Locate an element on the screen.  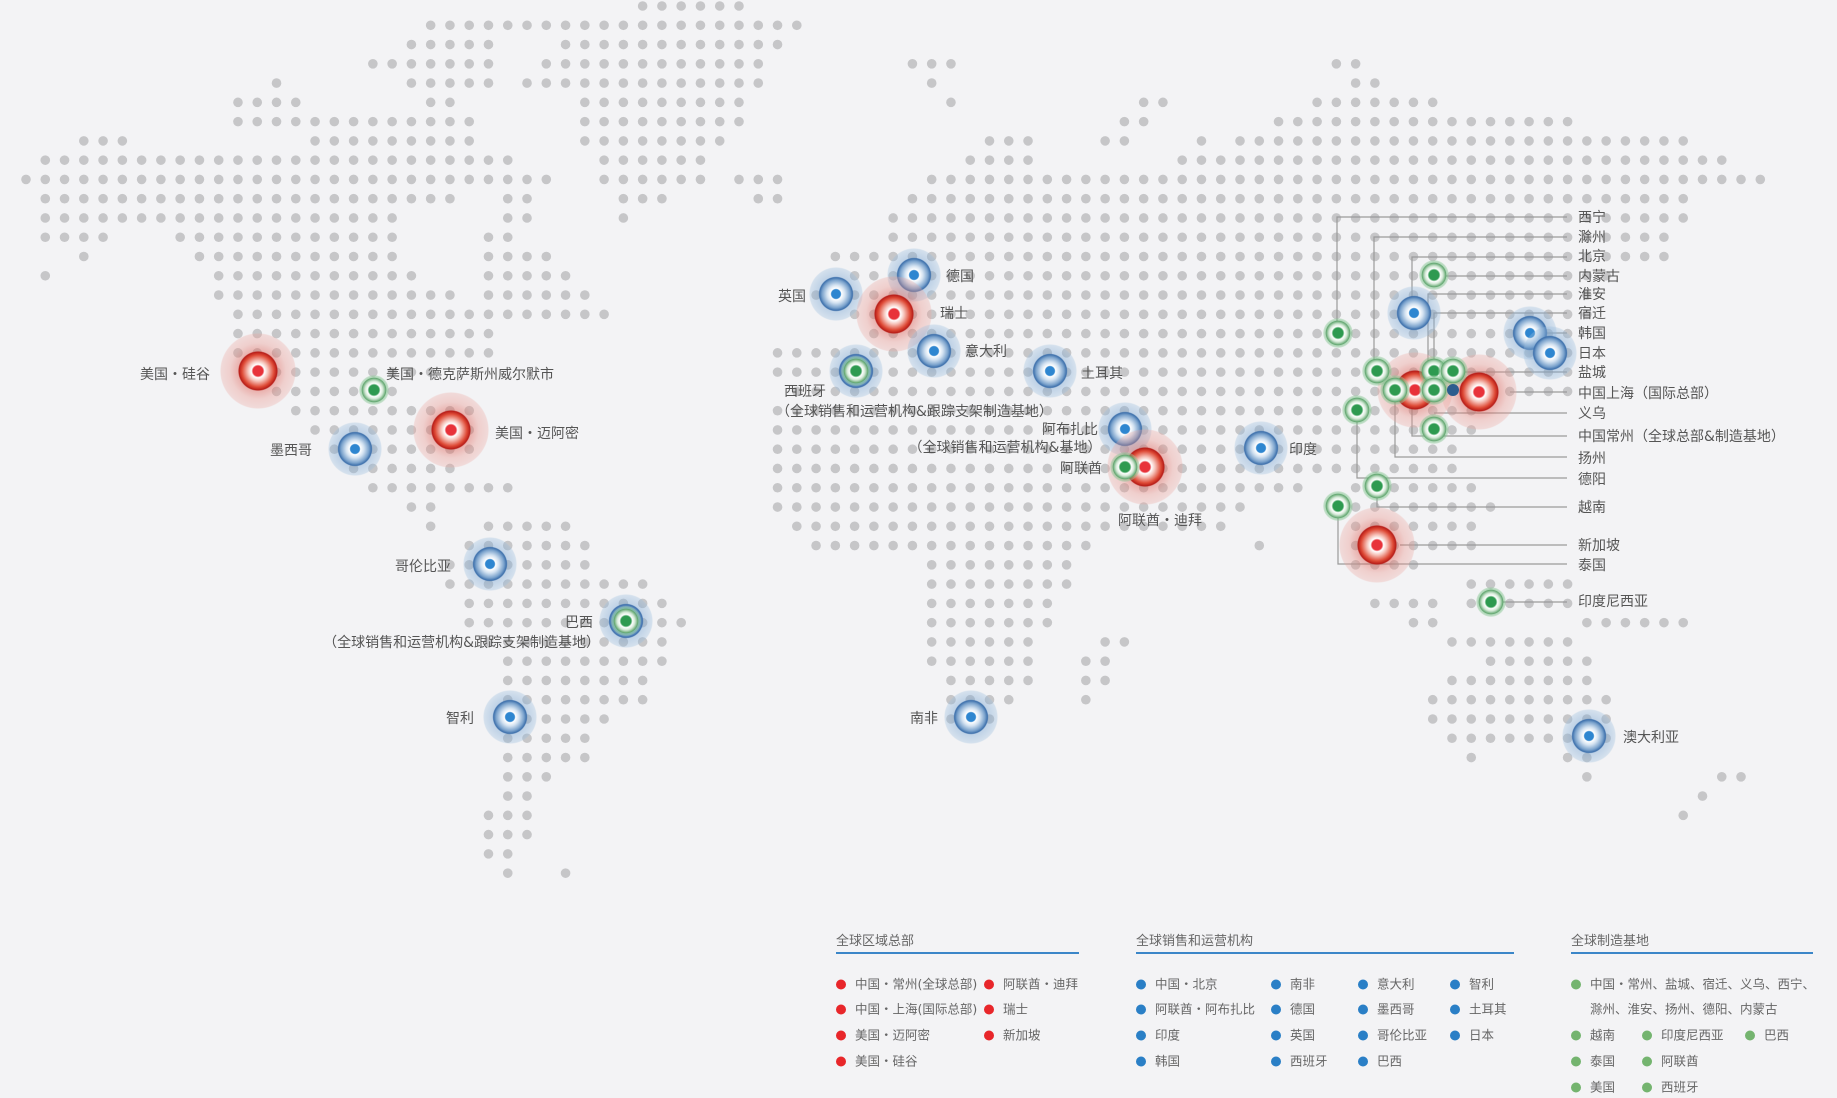
marker-mfg-xining is located at coordinates (1338, 333).